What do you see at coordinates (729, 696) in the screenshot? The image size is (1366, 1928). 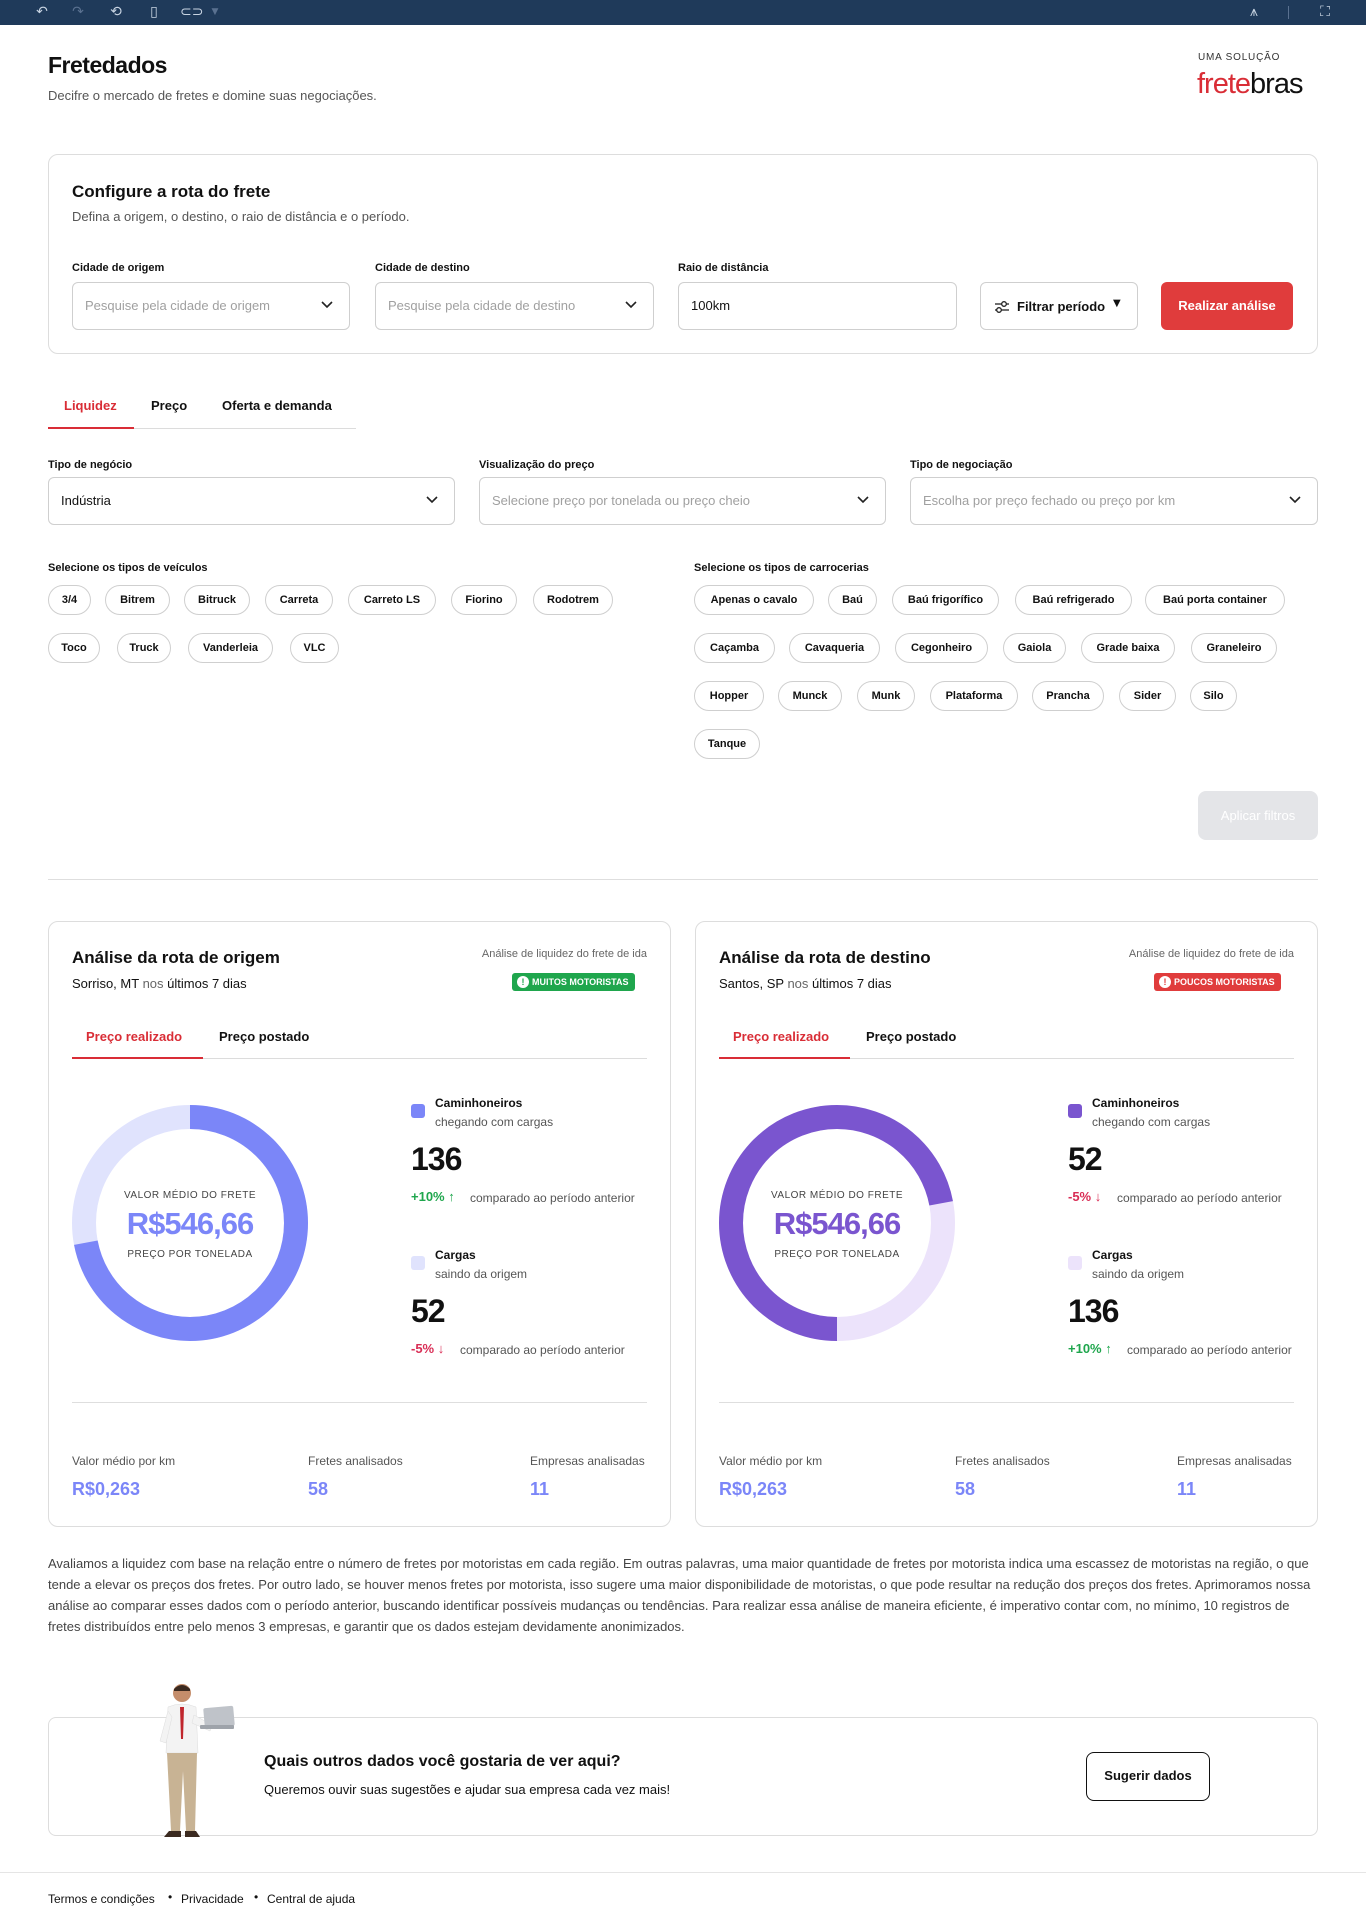 I see `chip-body: Hopper` at bounding box center [729, 696].